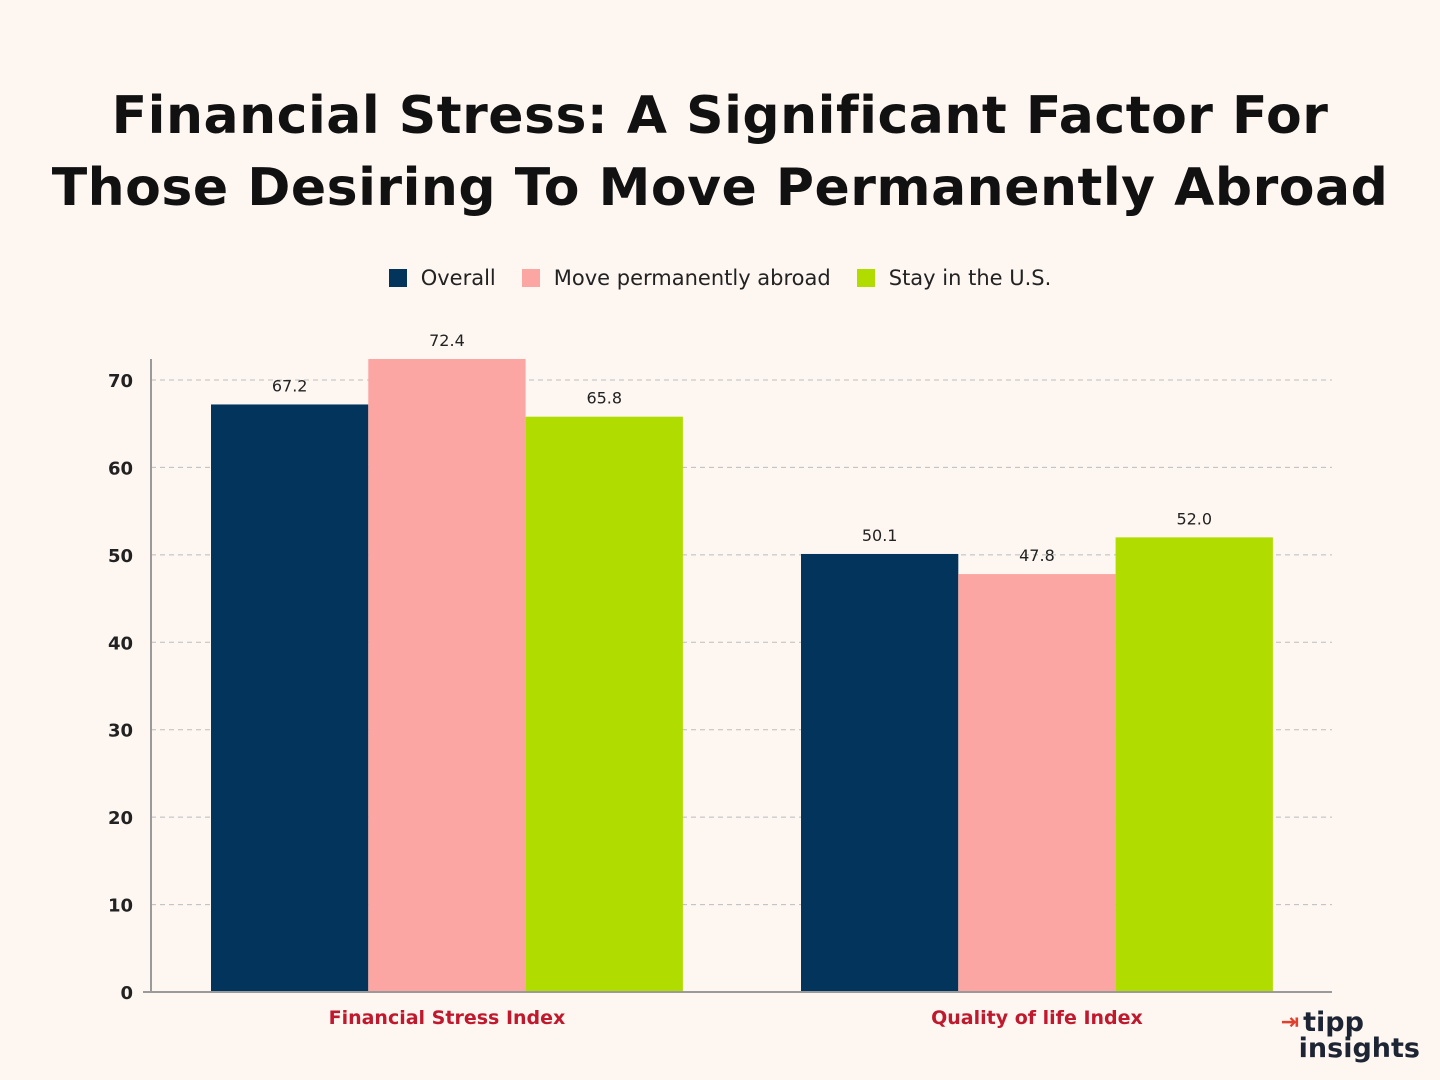  What do you see at coordinates (1333, 1022) in the screenshot?
I see `logo-word-tipp: tipp` at bounding box center [1333, 1022].